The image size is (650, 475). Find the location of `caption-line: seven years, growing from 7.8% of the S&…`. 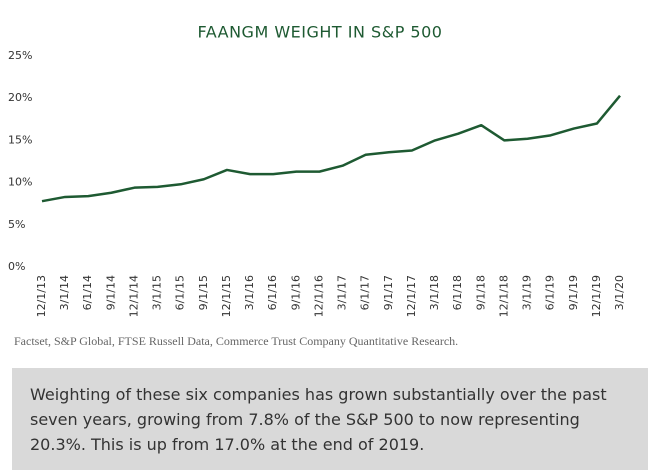

caption-line: seven years, growing from 7.8% of the S&… is located at coordinates (305, 419).